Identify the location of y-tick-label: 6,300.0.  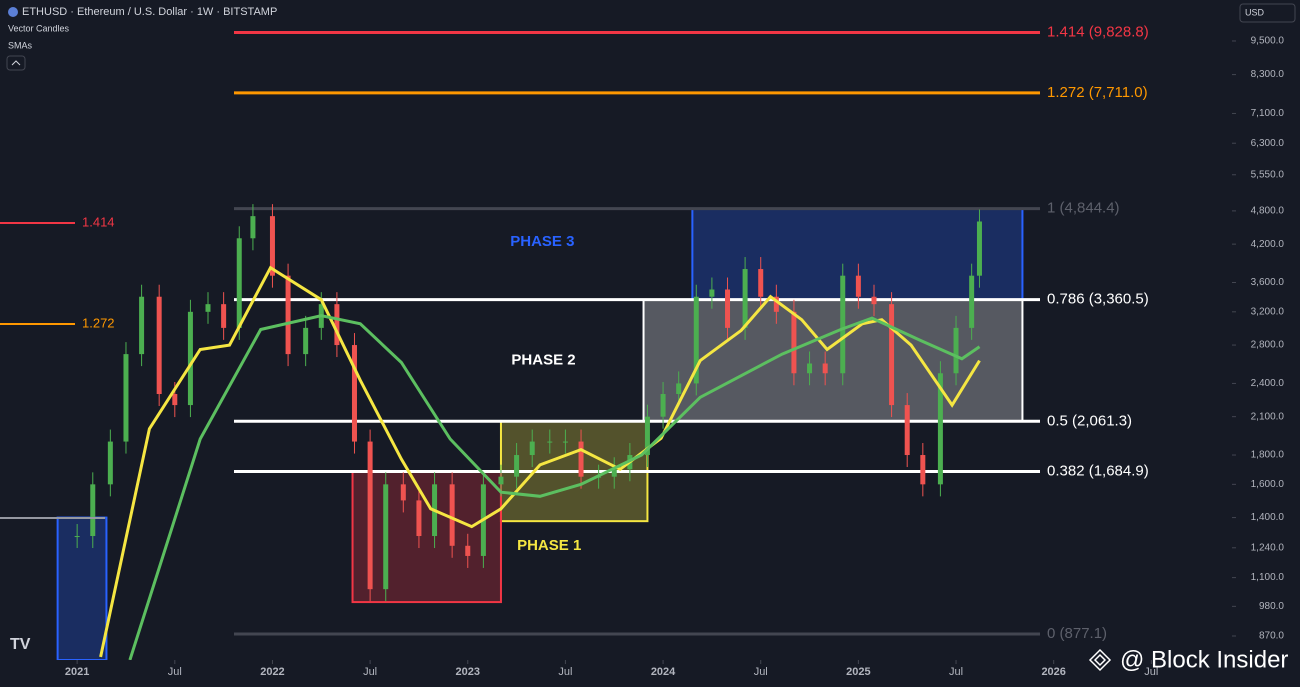
(1268, 143).